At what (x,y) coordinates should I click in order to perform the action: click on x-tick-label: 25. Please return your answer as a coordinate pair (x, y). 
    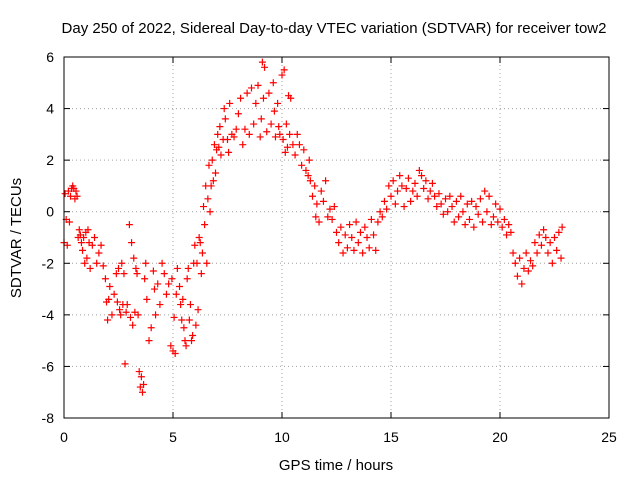
    Looking at the image, I should click on (609, 437).